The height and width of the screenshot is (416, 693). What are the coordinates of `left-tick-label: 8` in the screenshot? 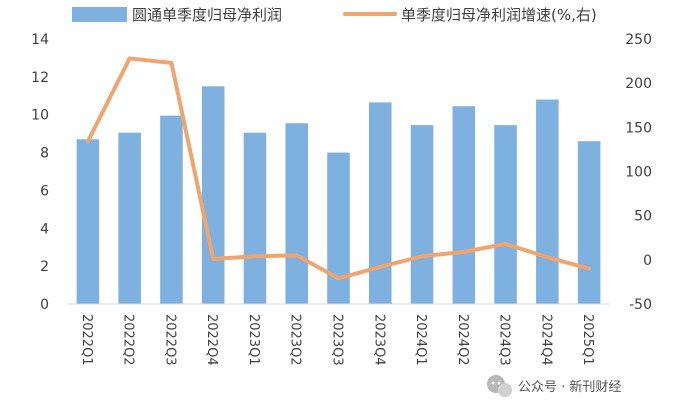 It's located at (44, 154).